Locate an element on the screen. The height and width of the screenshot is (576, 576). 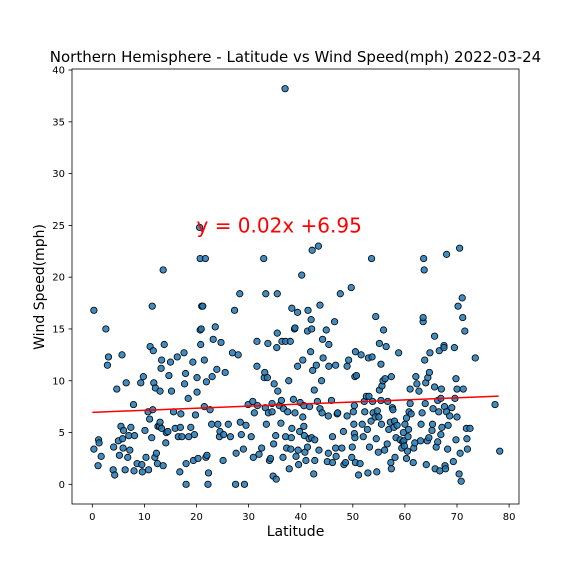
y-tick-label: 15 is located at coordinates (58, 329).